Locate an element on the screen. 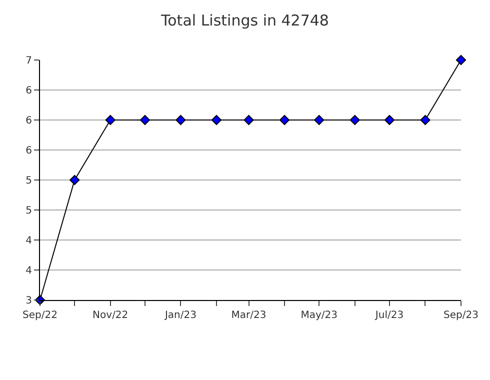 The height and width of the screenshot is (380, 490). y-tick-label: 3 is located at coordinates (29, 301).